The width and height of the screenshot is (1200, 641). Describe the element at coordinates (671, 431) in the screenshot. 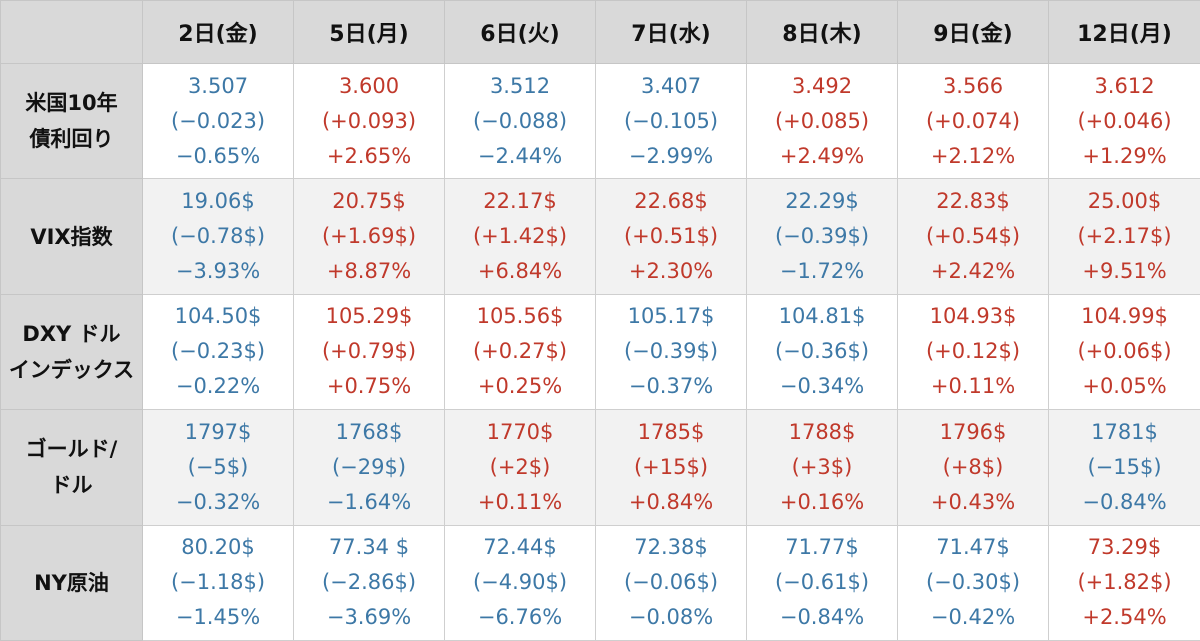

I see `price-value: 1785$` at that location.